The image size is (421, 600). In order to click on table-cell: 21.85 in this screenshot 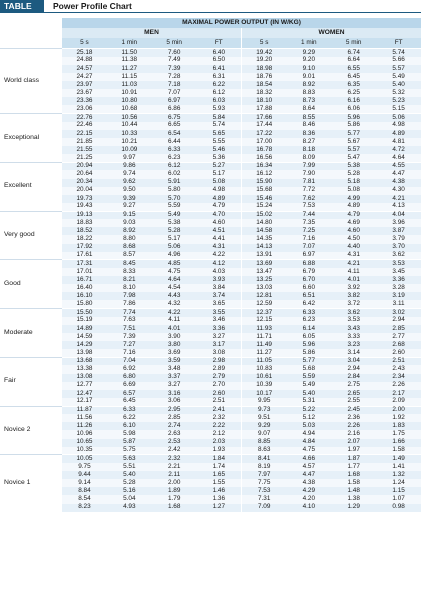, I will do `click(84, 142)`.